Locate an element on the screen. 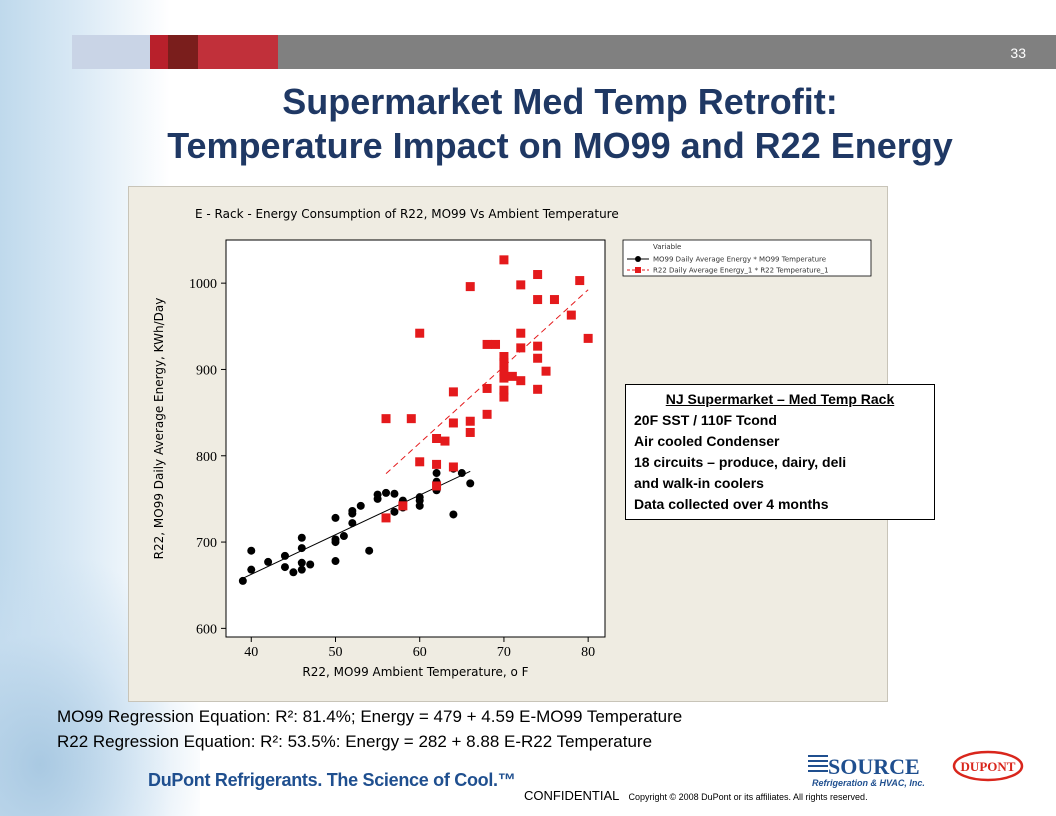 The height and width of the screenshot is (816, 1056). source-logo-subtext: Refrigeration & HVAC, Inc. is located at coordinates (868, 783).